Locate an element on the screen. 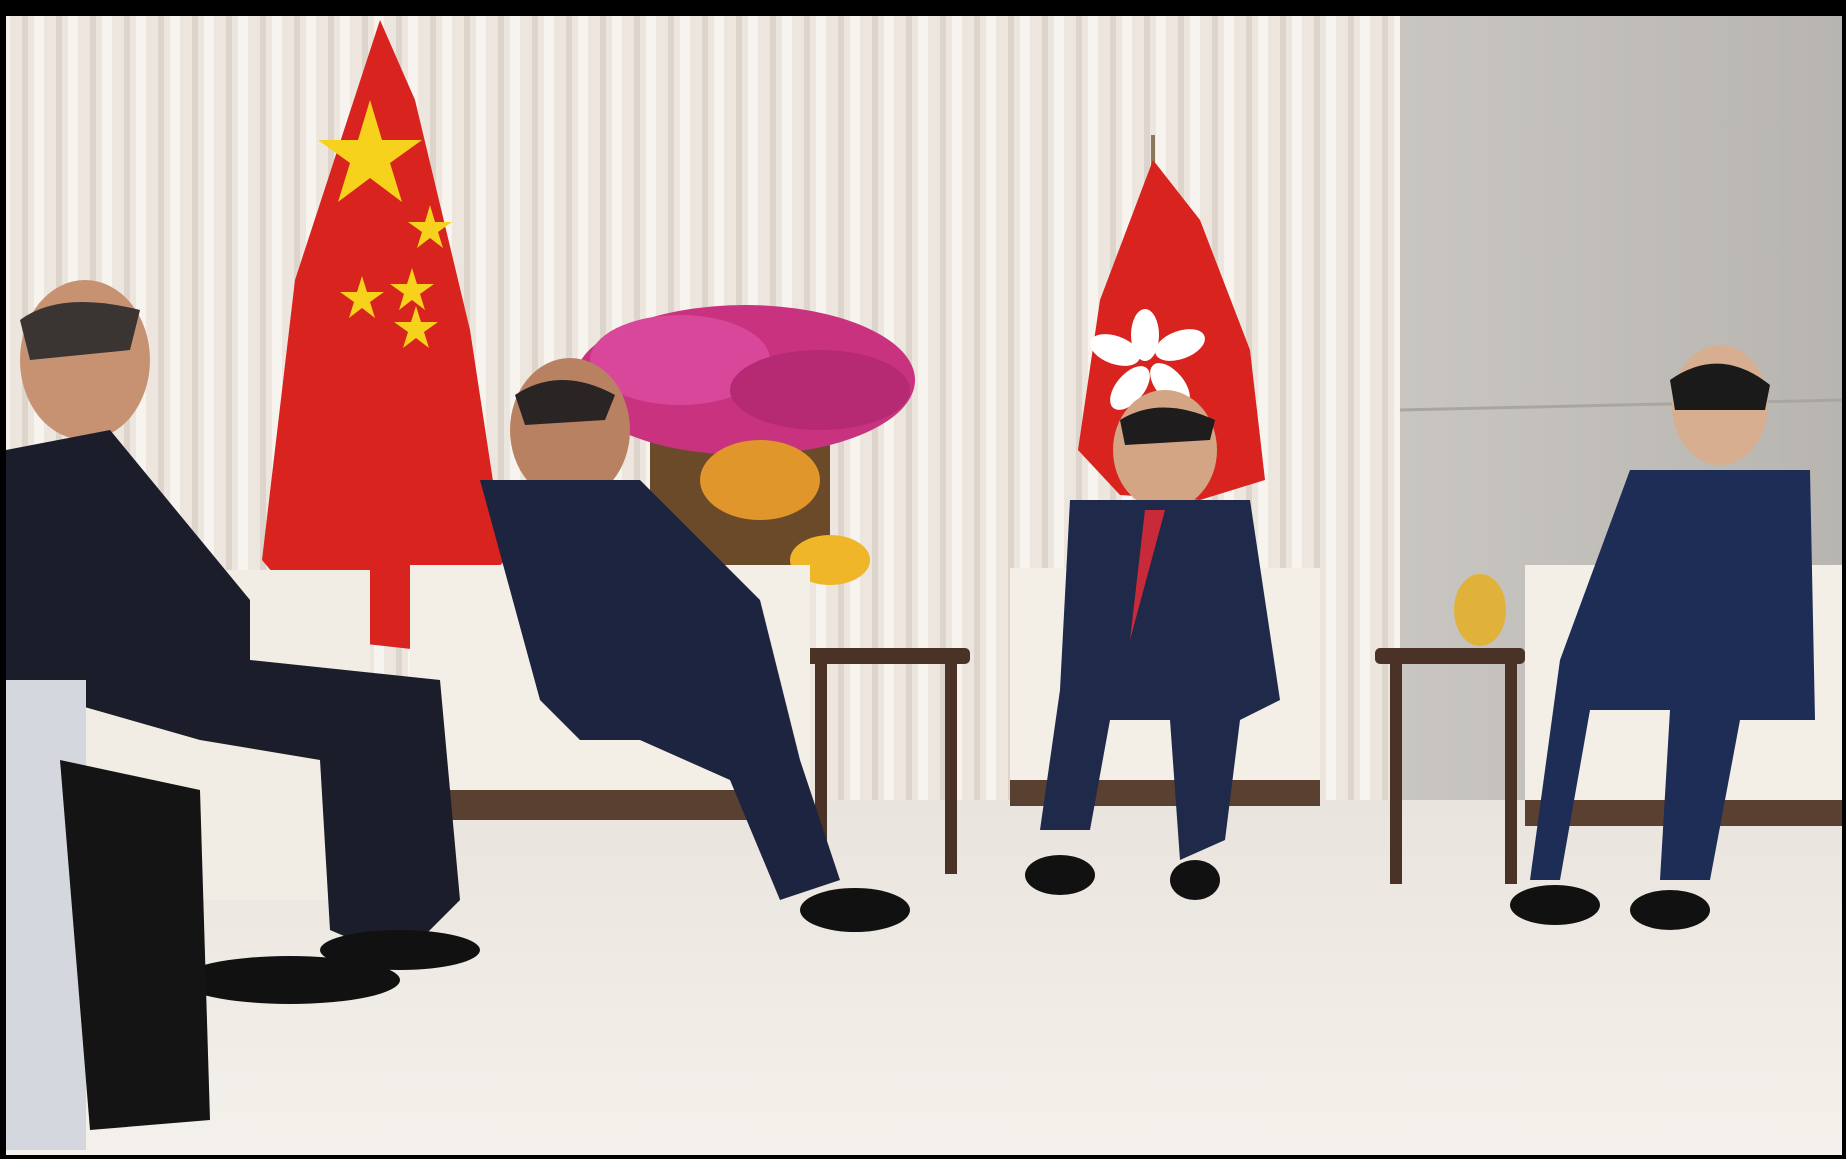 The height and width of the screenshot is (1159, 1846). wall-seam is located at coordinates (1621, 405).